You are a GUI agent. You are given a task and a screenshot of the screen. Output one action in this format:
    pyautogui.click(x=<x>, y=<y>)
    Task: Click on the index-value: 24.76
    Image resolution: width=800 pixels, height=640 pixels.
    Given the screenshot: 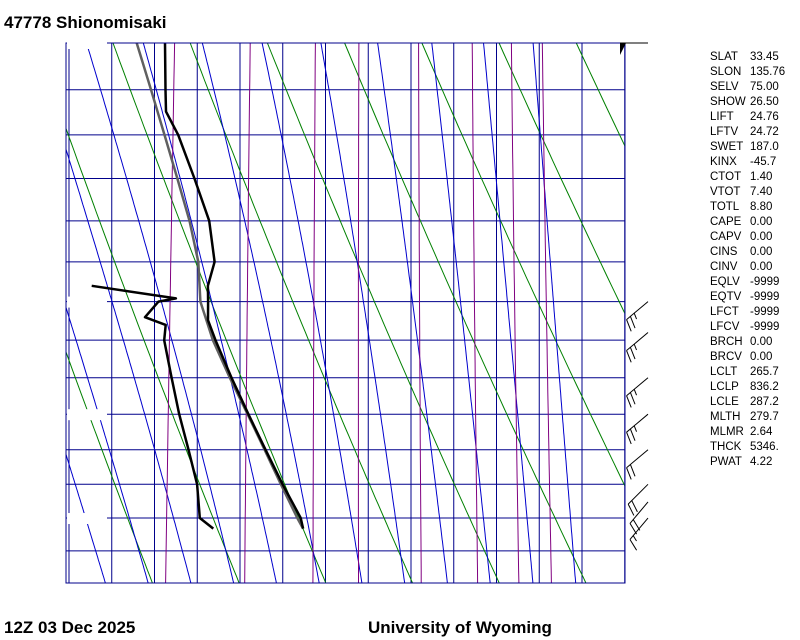 What is the action you would take?
    pyautogui.click(x=764, y=117)
    